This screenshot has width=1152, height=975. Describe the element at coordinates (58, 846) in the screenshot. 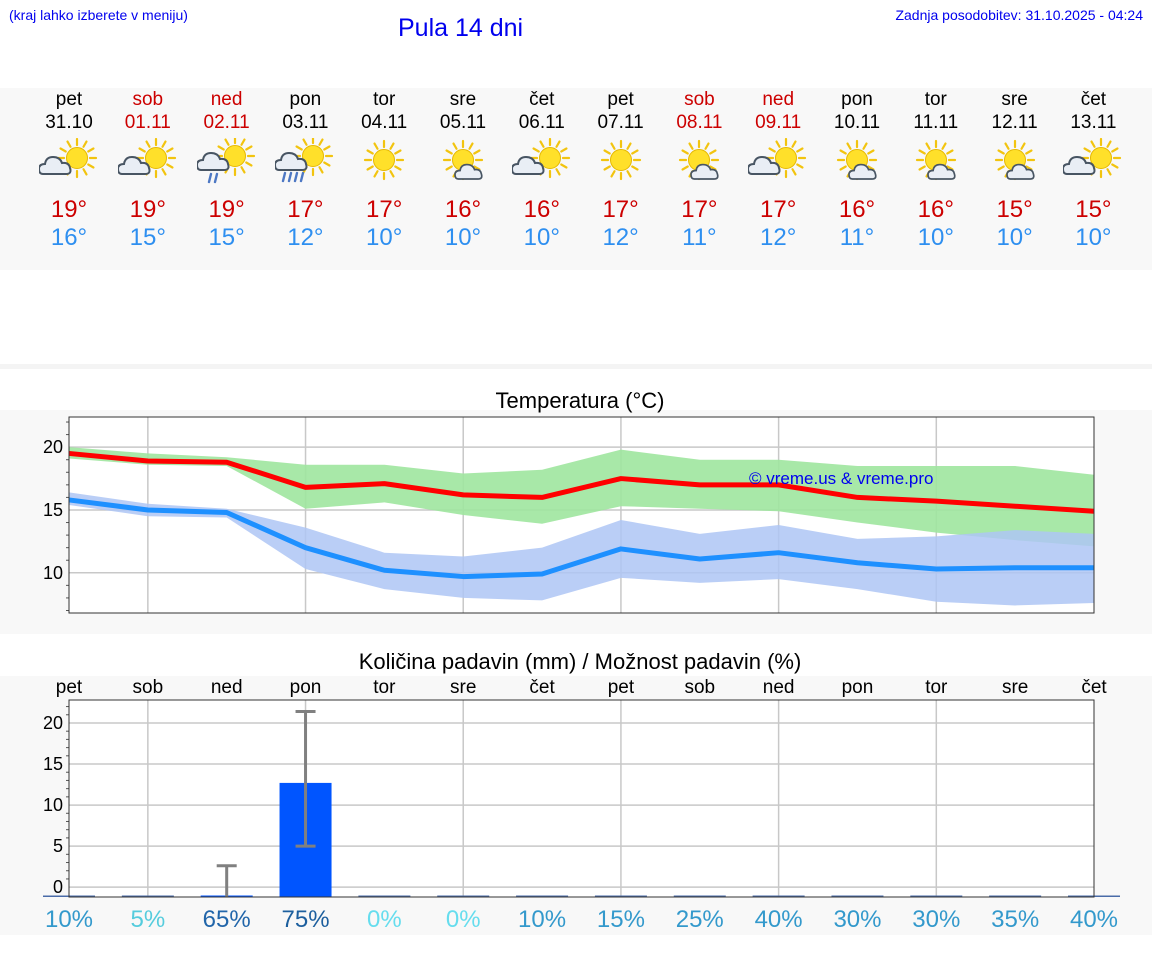

I see `y-tick-label: 5` at that location.